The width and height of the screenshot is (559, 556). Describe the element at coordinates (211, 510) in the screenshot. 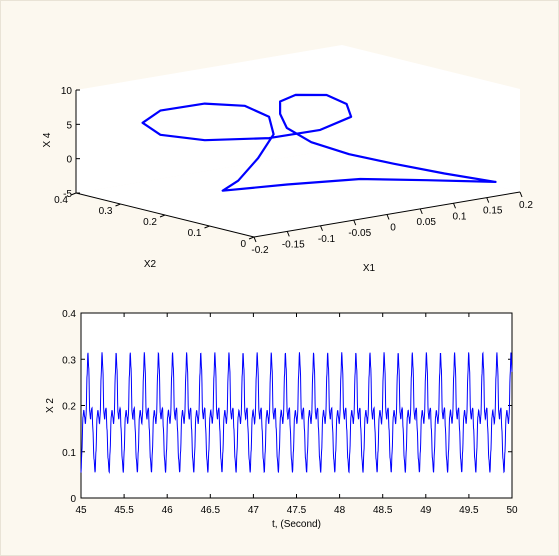

I see `x-tick-label: 46.5` at that location.